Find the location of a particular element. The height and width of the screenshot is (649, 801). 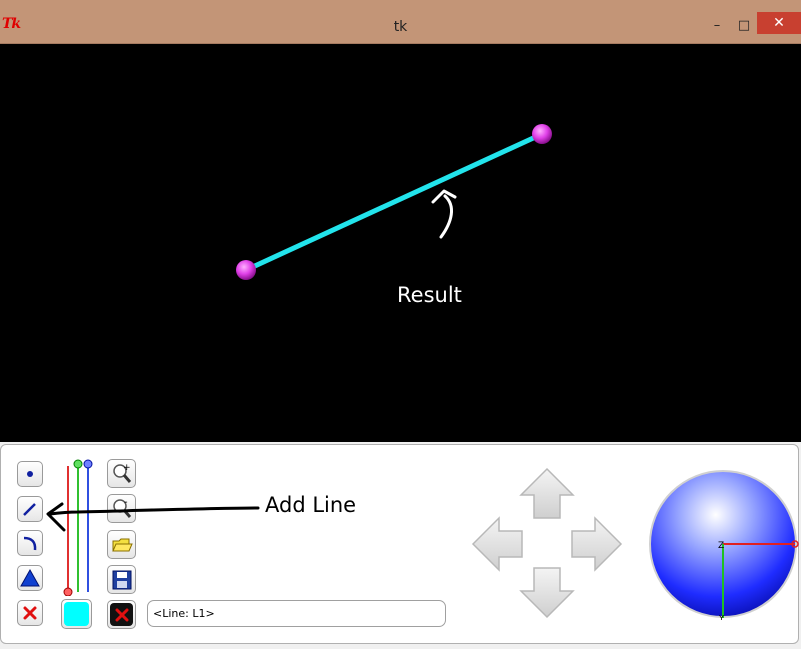

open-button is located at coordinates (121, 544).